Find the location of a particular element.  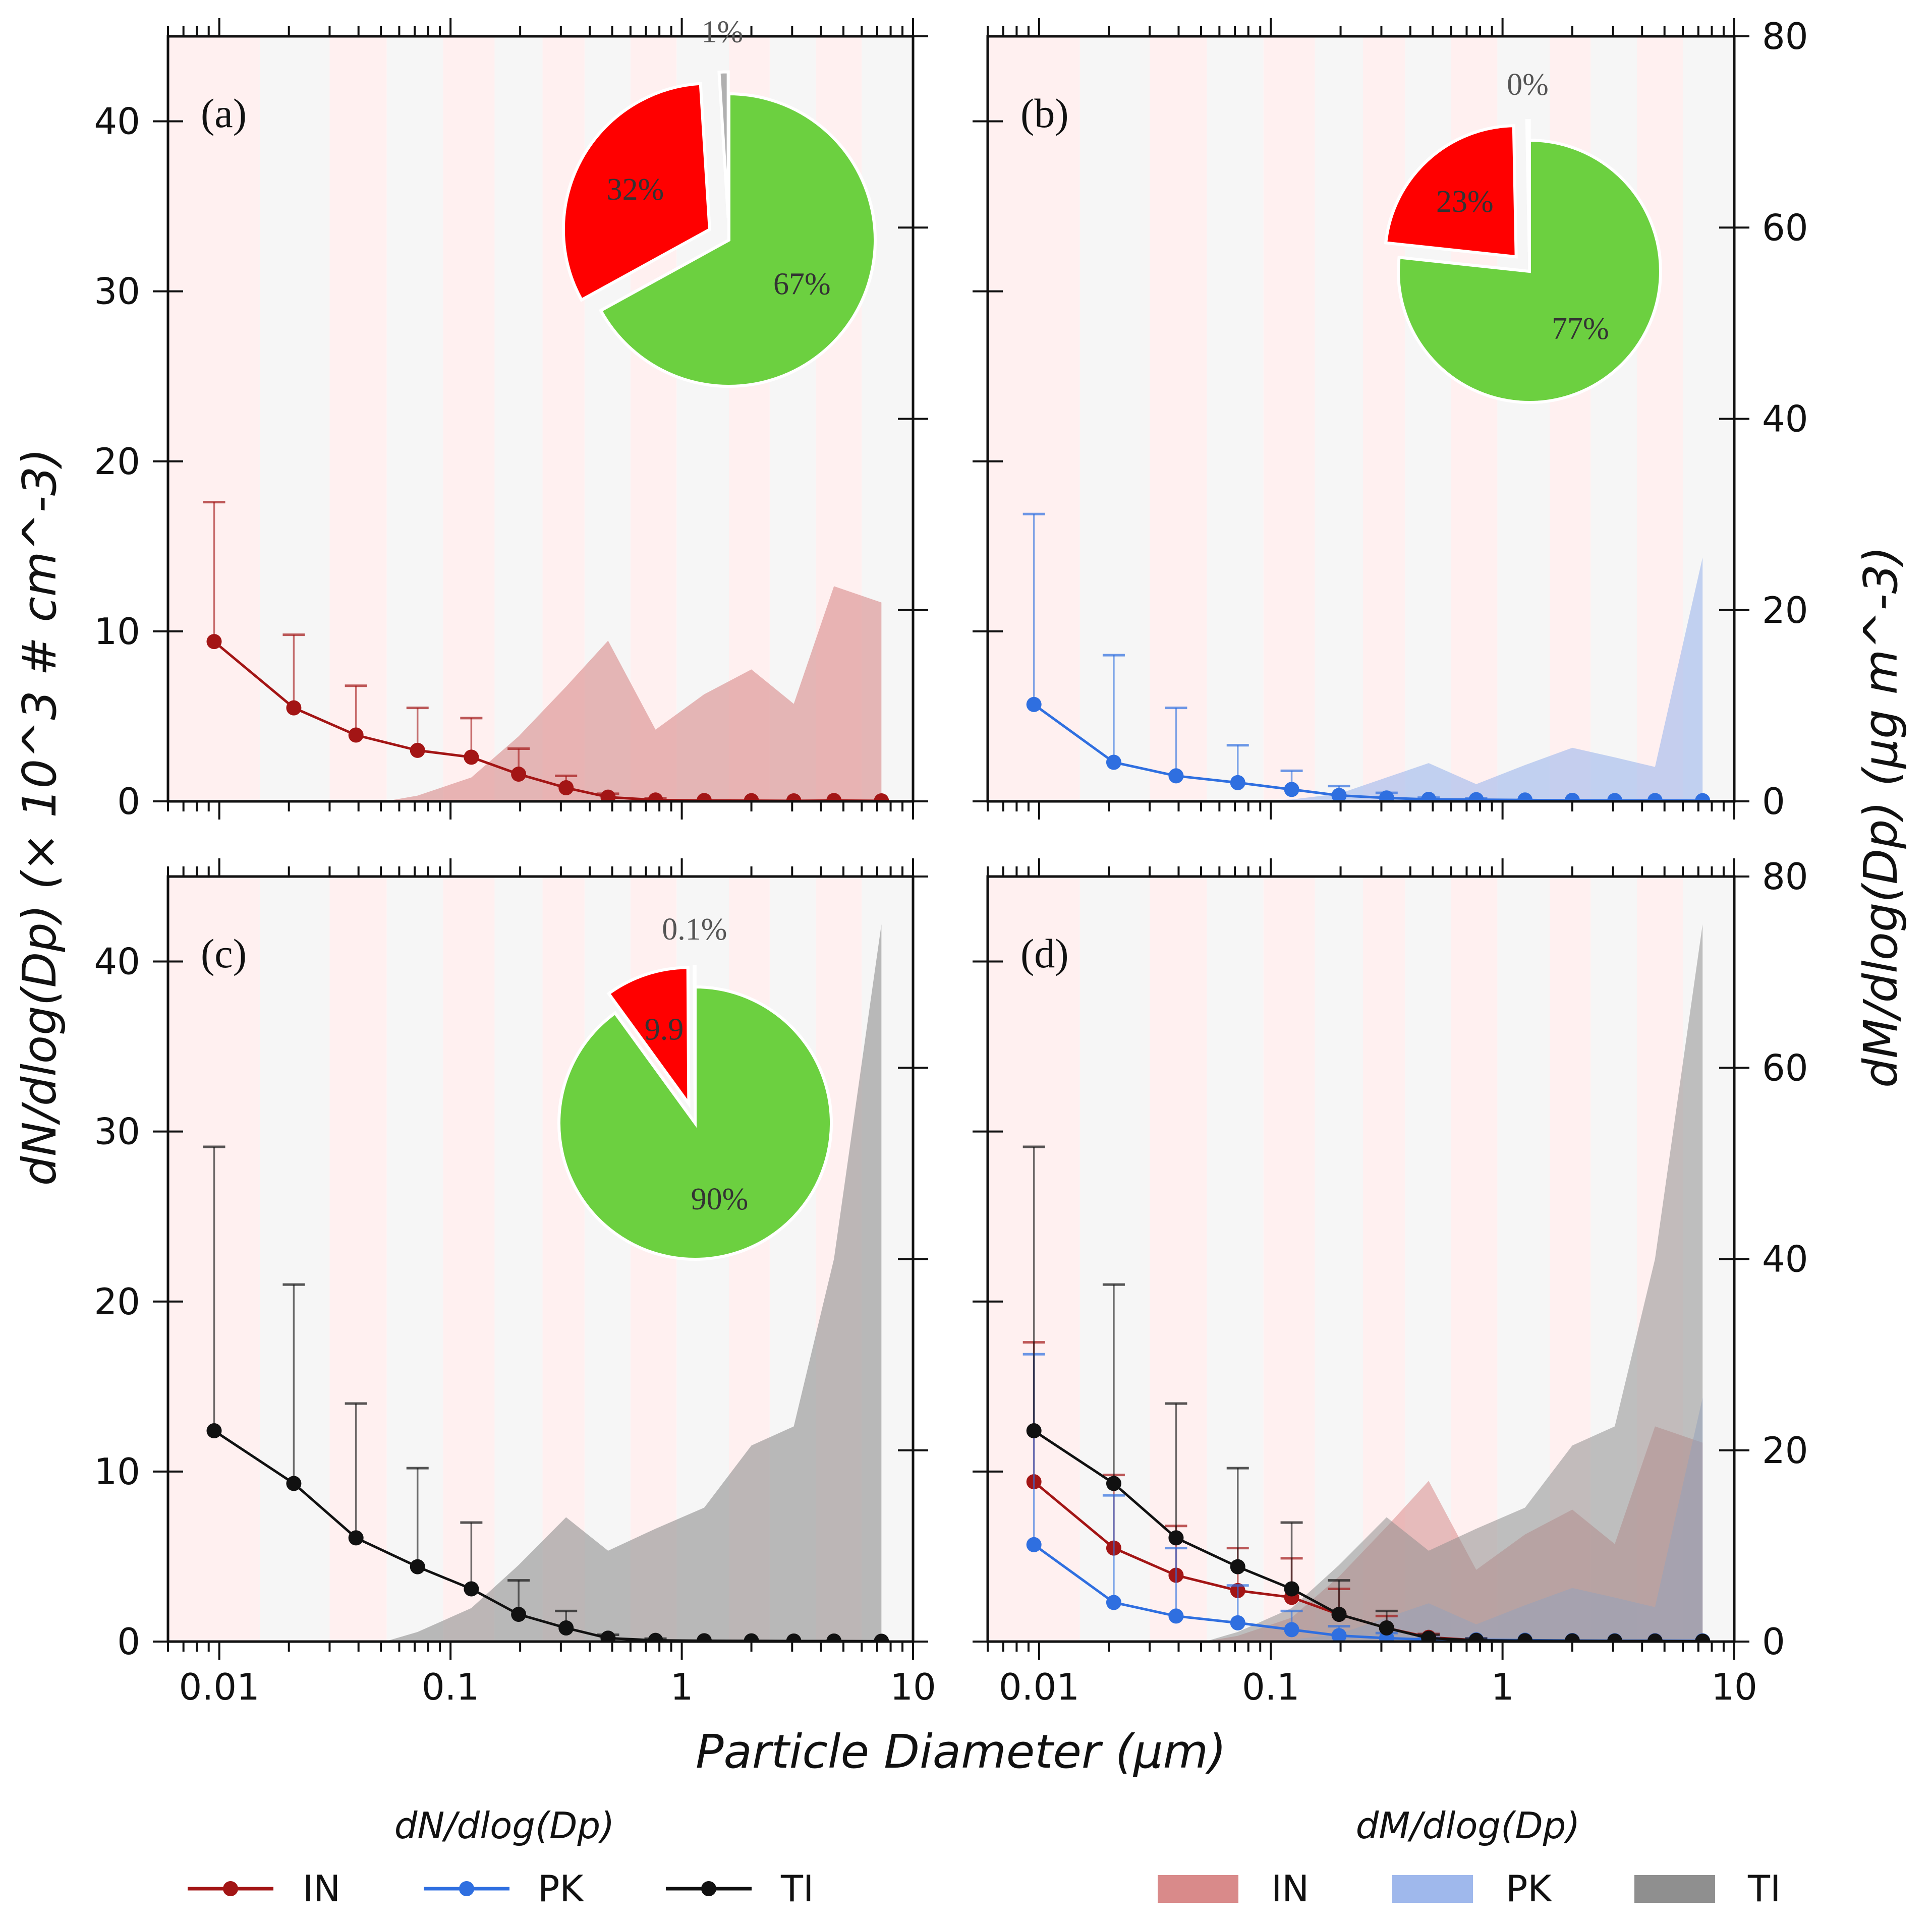

panel-letter: (b) is located at coordinates (1044, 113).